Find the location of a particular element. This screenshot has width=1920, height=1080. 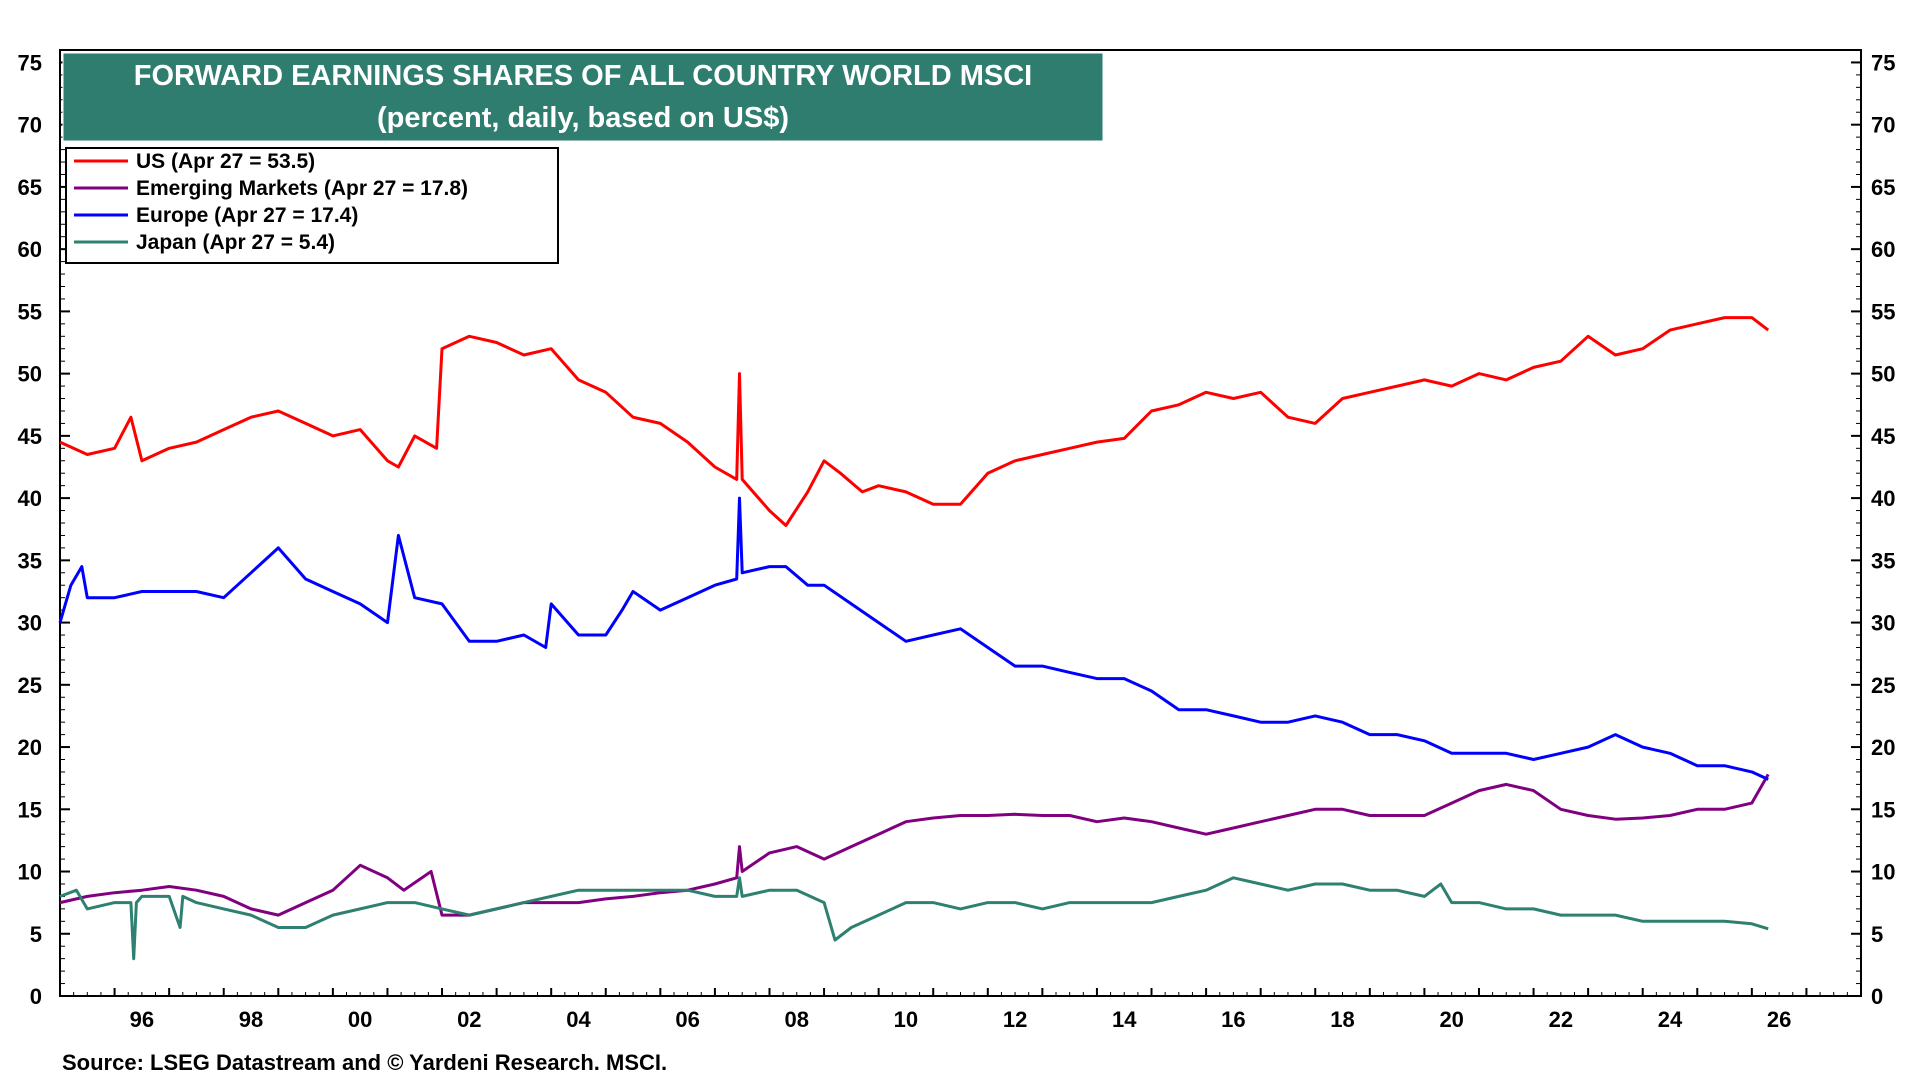

x-tick-label: 02 is located at coordinates (469, 1019).